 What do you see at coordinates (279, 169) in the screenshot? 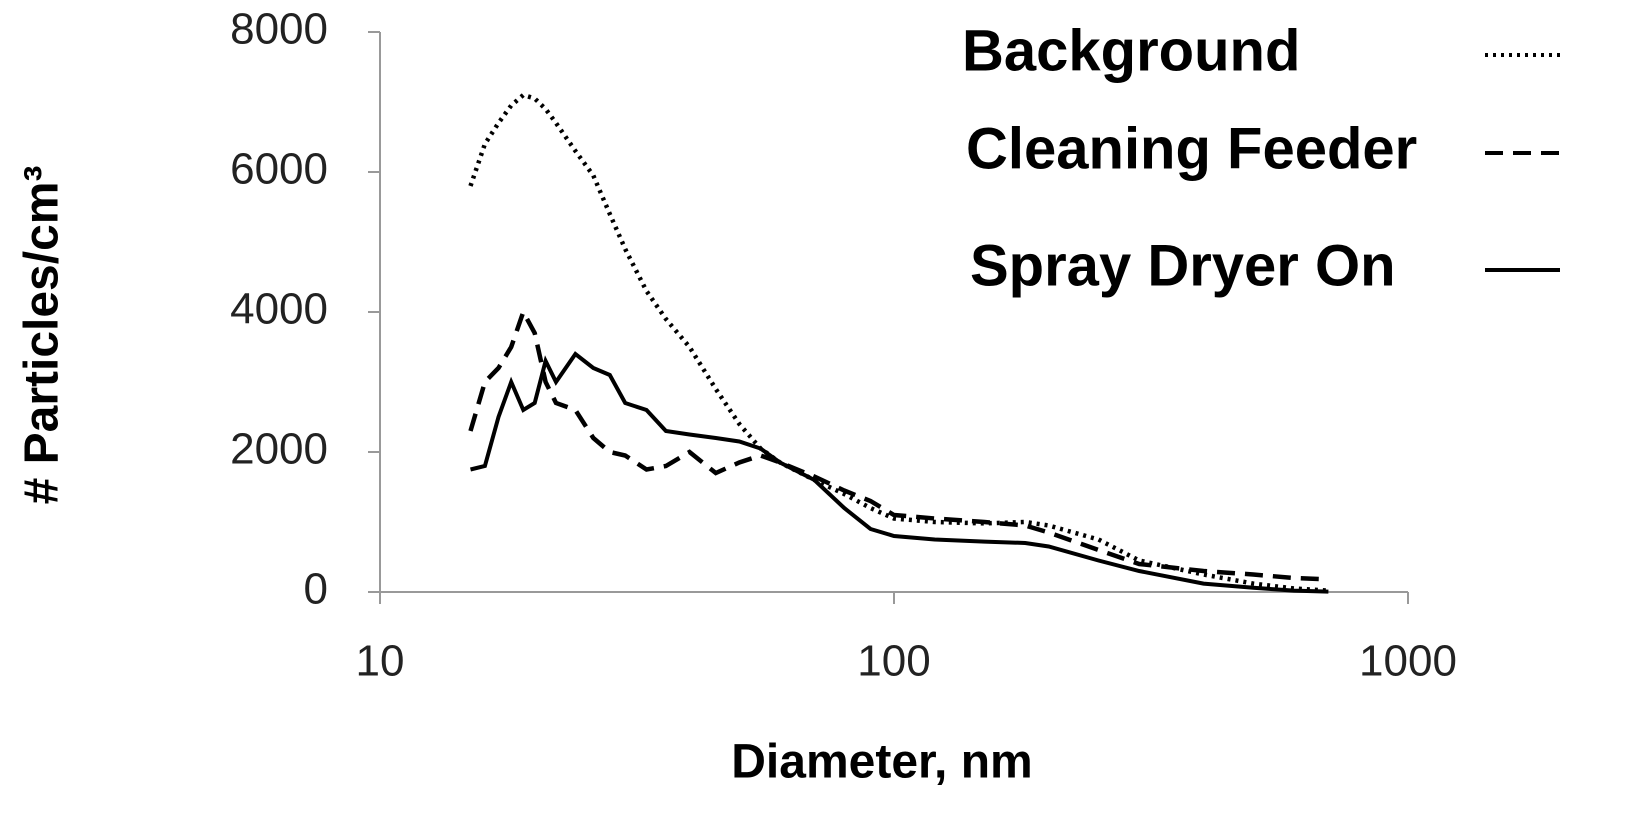
I see `y-tick-label: 6000` at bounding box center [279, 169].